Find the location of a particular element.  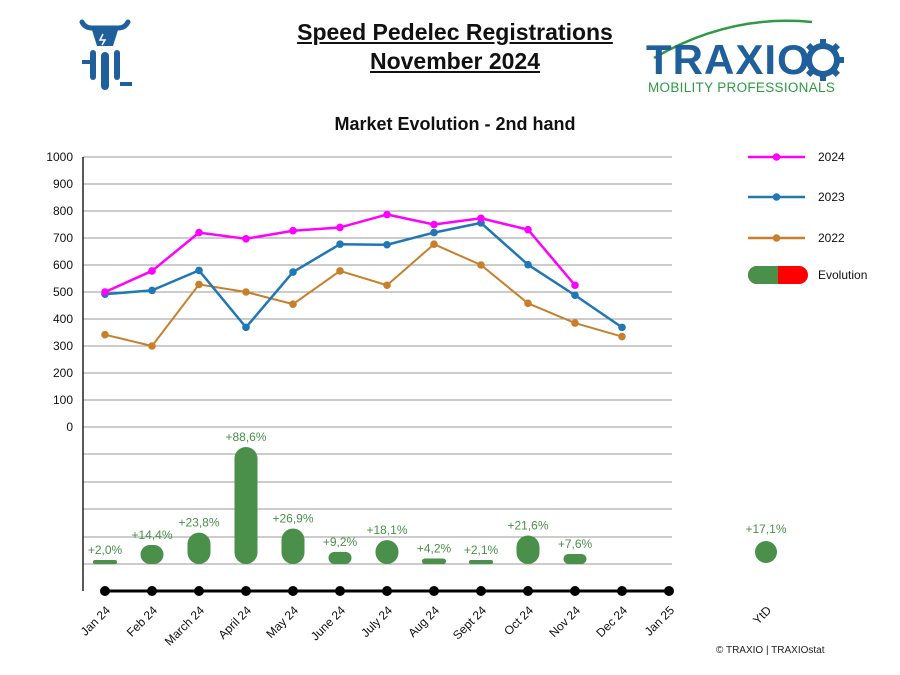

series-line-2023 is located at coordinates (363, 275).